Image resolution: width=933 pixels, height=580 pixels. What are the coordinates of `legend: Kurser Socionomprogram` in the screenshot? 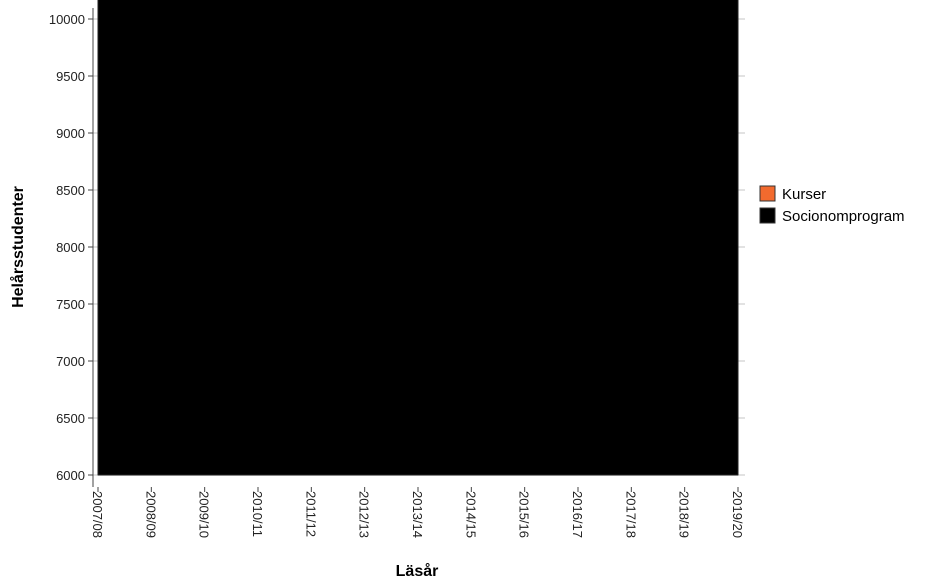 It's located at (832, 205).